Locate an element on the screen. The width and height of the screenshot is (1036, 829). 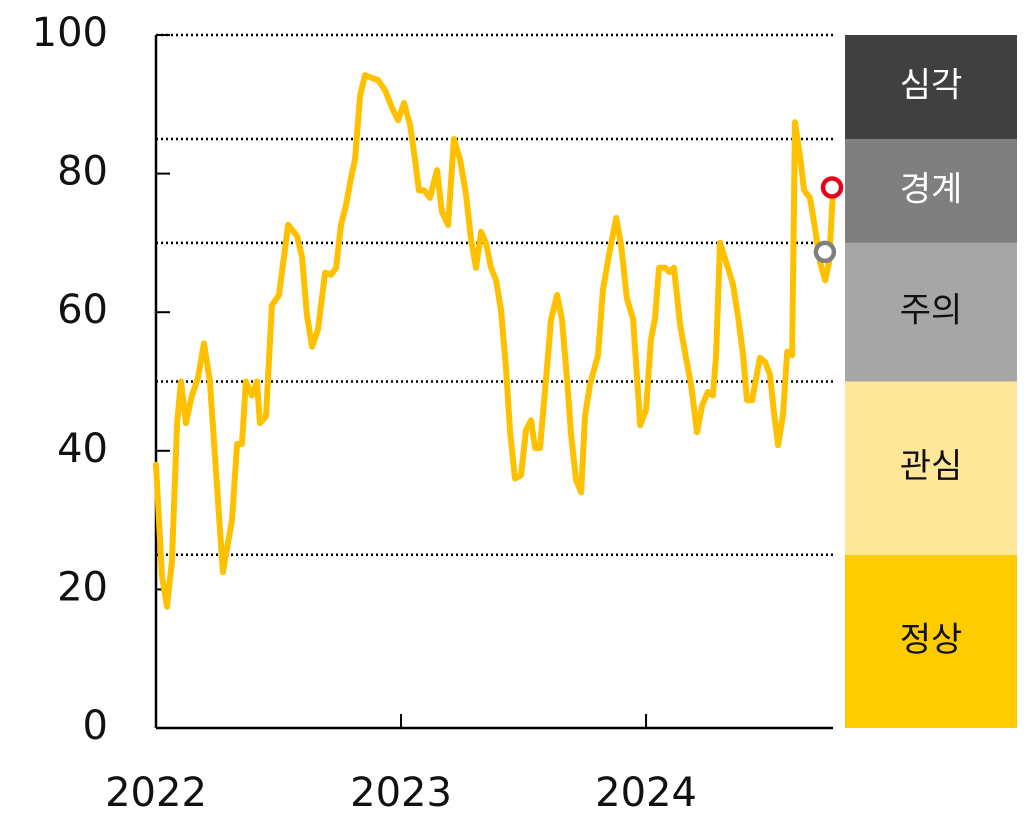
x-tick-label: 2023 is located at coordinates (401, 793).